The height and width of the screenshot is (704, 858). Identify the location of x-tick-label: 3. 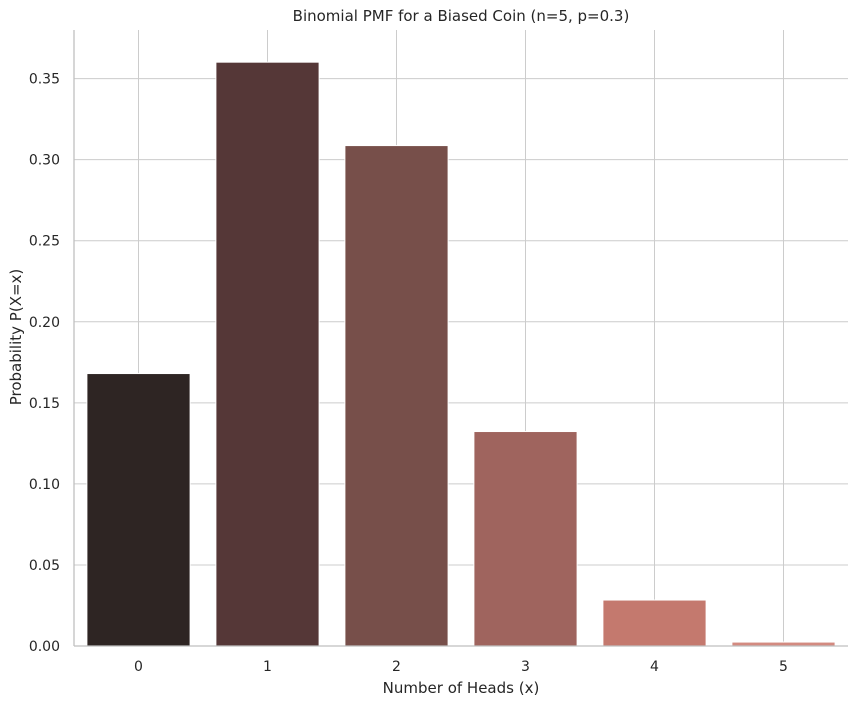
(525, 667).